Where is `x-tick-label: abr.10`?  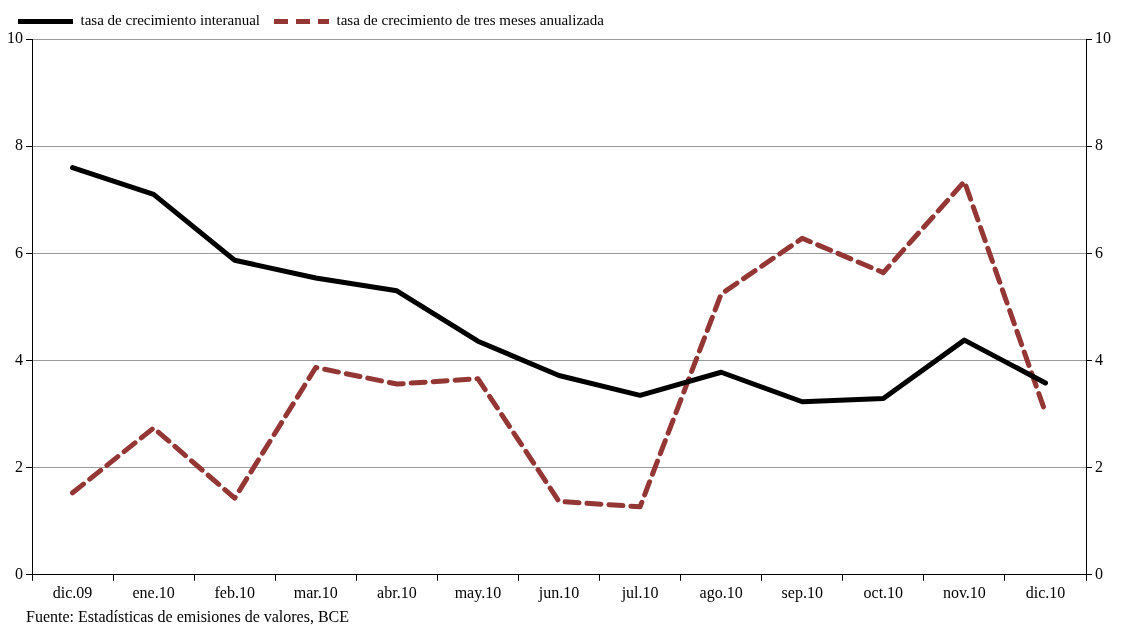 x-tick-label: abr.10 is located at coordinates (397, 592).